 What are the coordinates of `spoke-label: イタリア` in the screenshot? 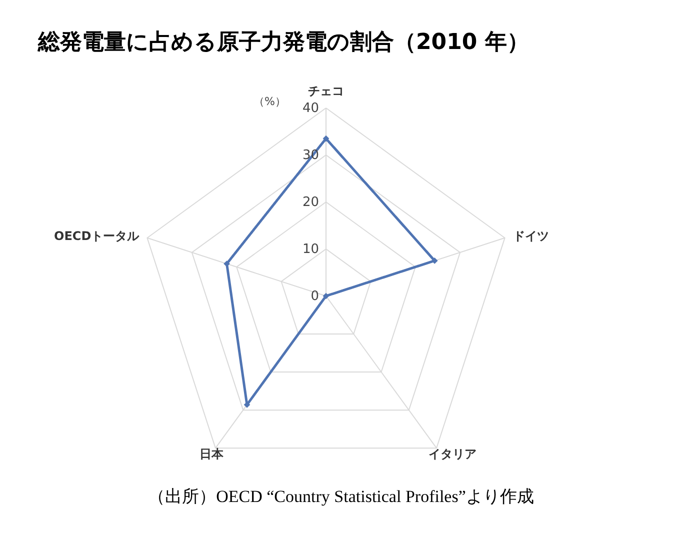 It's located at (452, 454).